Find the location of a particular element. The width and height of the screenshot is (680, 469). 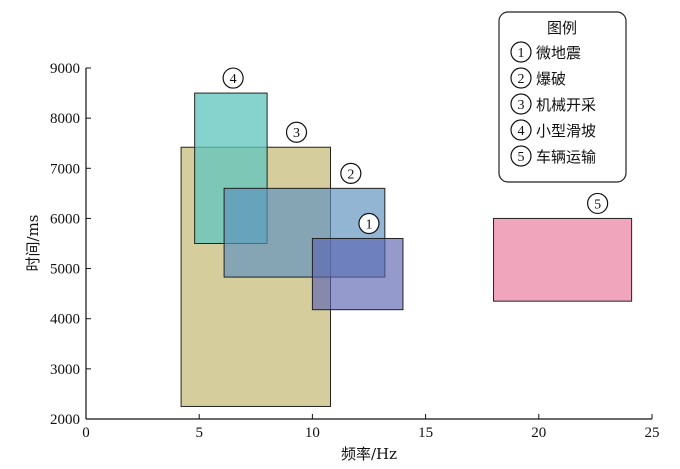

y-tick-label: 7000 is located at coordinates (65, 169).